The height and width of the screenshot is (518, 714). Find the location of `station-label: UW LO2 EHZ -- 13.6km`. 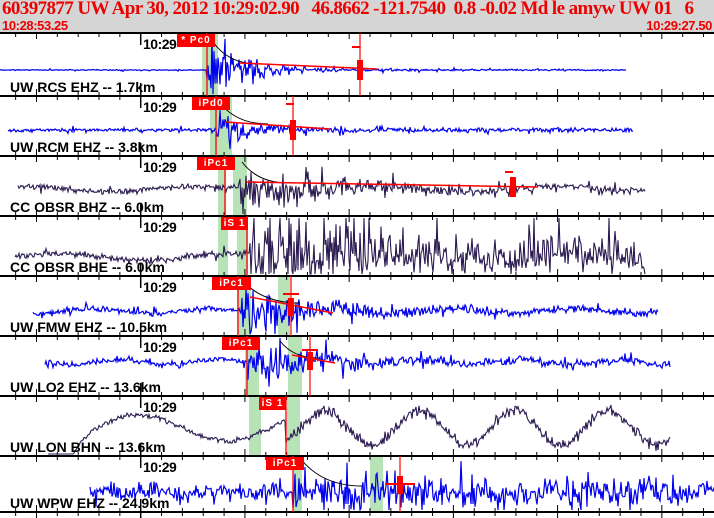

station-label: UW LO2 EHZ -- 13.6km is located at coordinates (85, 387).